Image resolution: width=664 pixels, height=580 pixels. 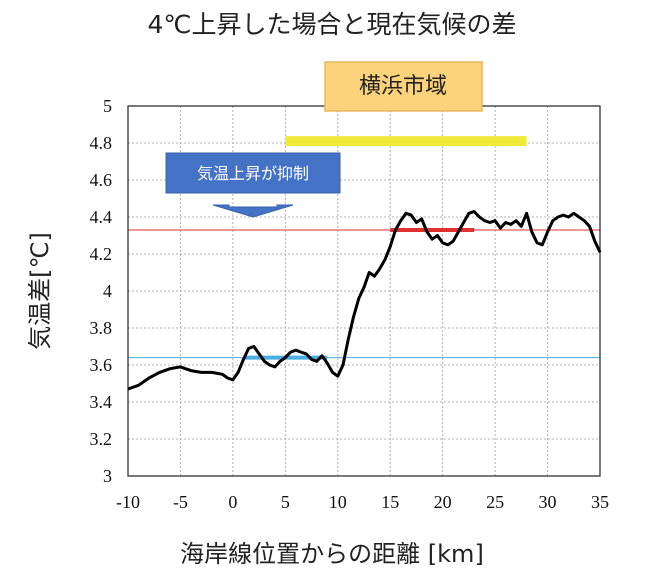 What do you see at coordinates (128, 502) in the screenshot?
I see `x-tick-label: -10` at bounding box center [128, 502].